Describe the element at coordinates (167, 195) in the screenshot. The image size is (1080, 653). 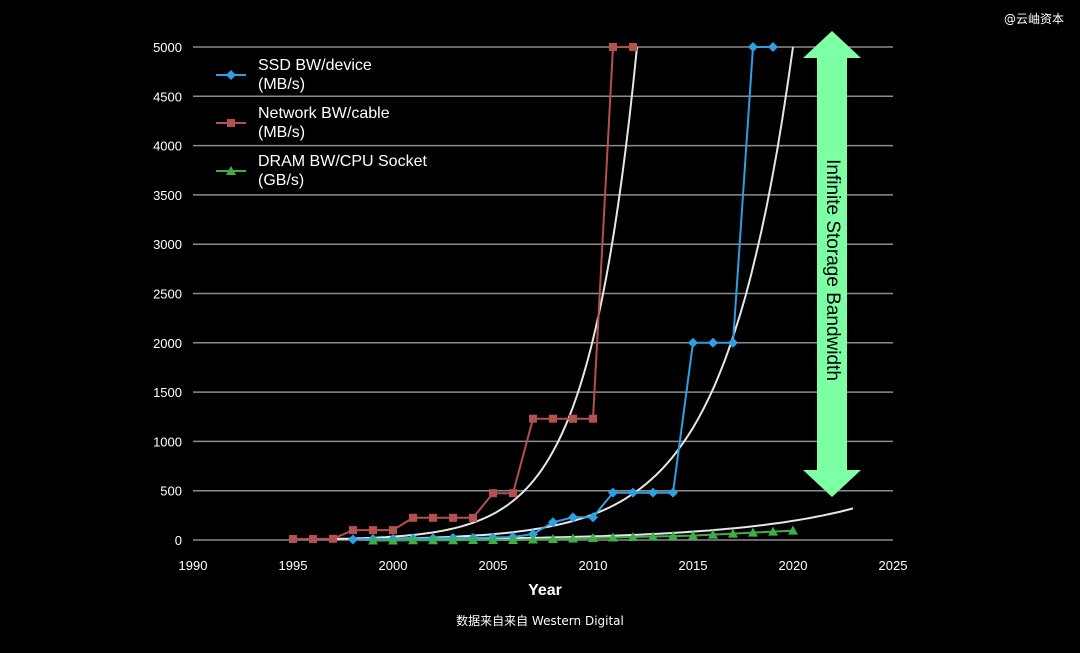
I see `y-tick-label: 3500` at that location.